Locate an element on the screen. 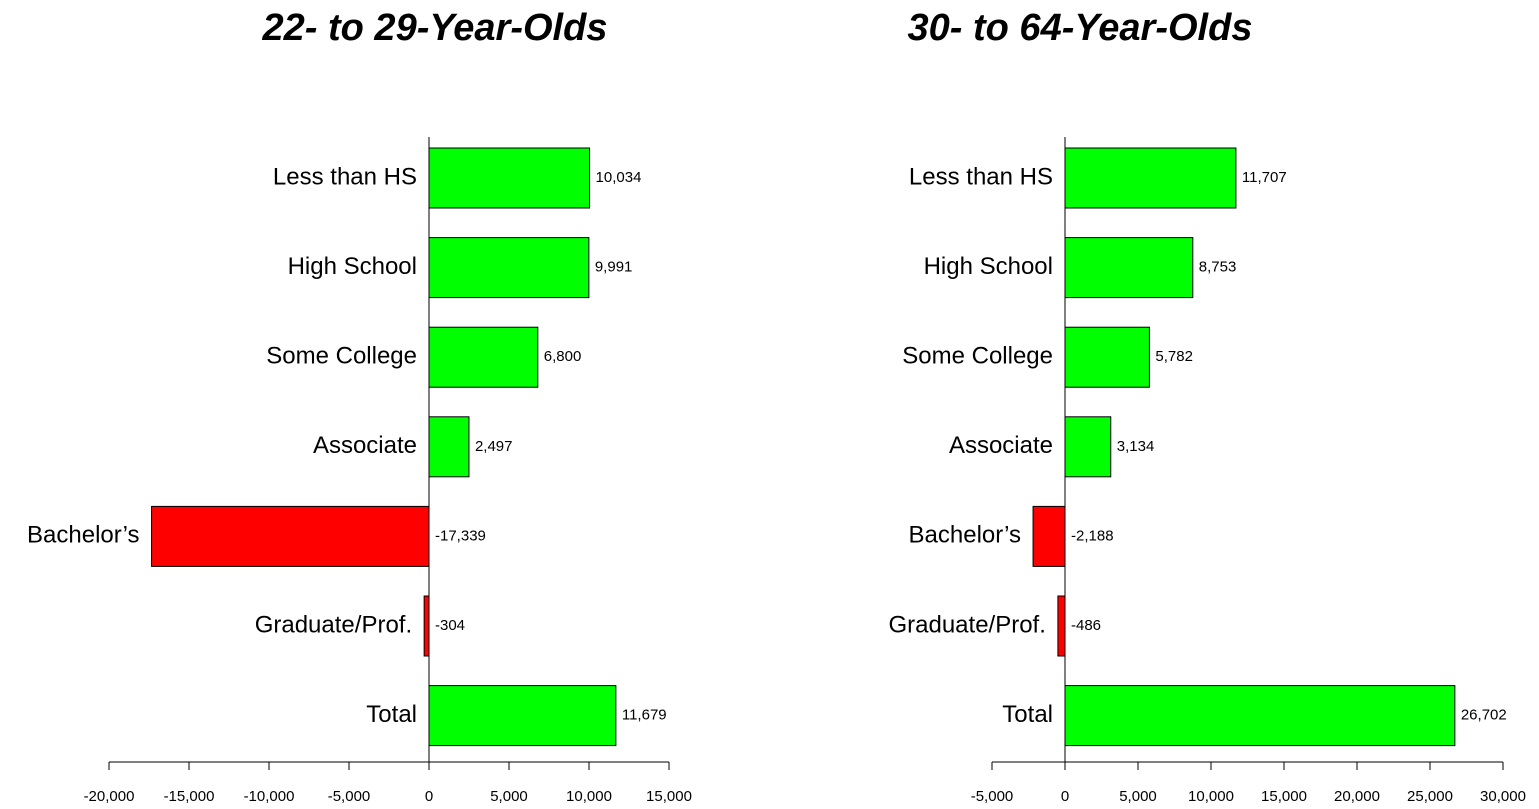 This screenshot has height=809, width=1539. value-label: 6,800 is located at coordinates (563, 356).